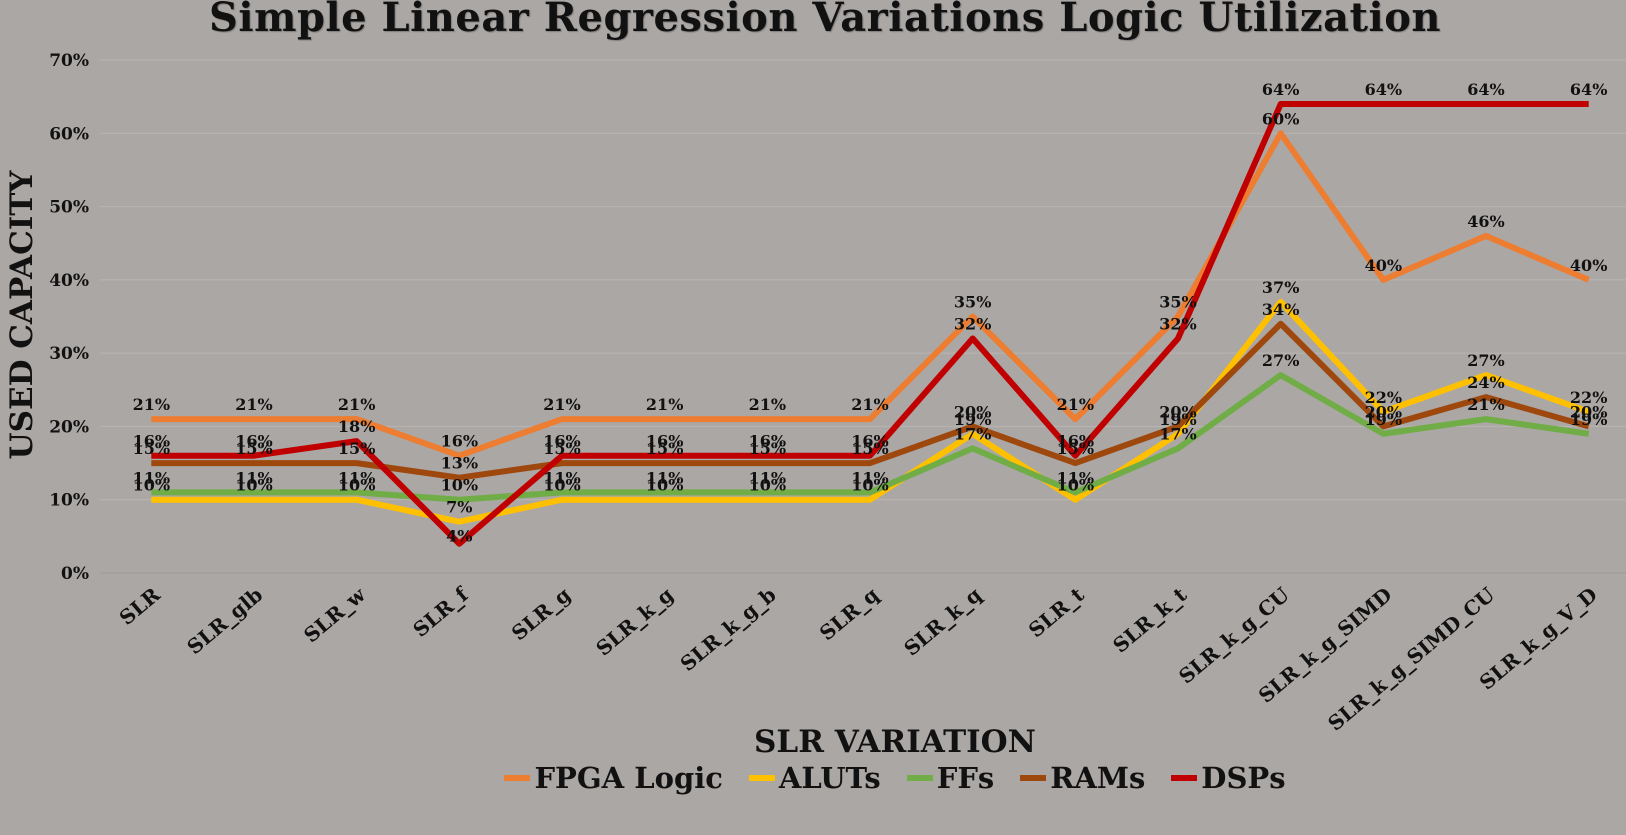 This screenshot has height=835, width=1626. Describe the element at coordinates (634, 621) in the screenshot. I see `x-tick-label: SLR_k_g` at that location.